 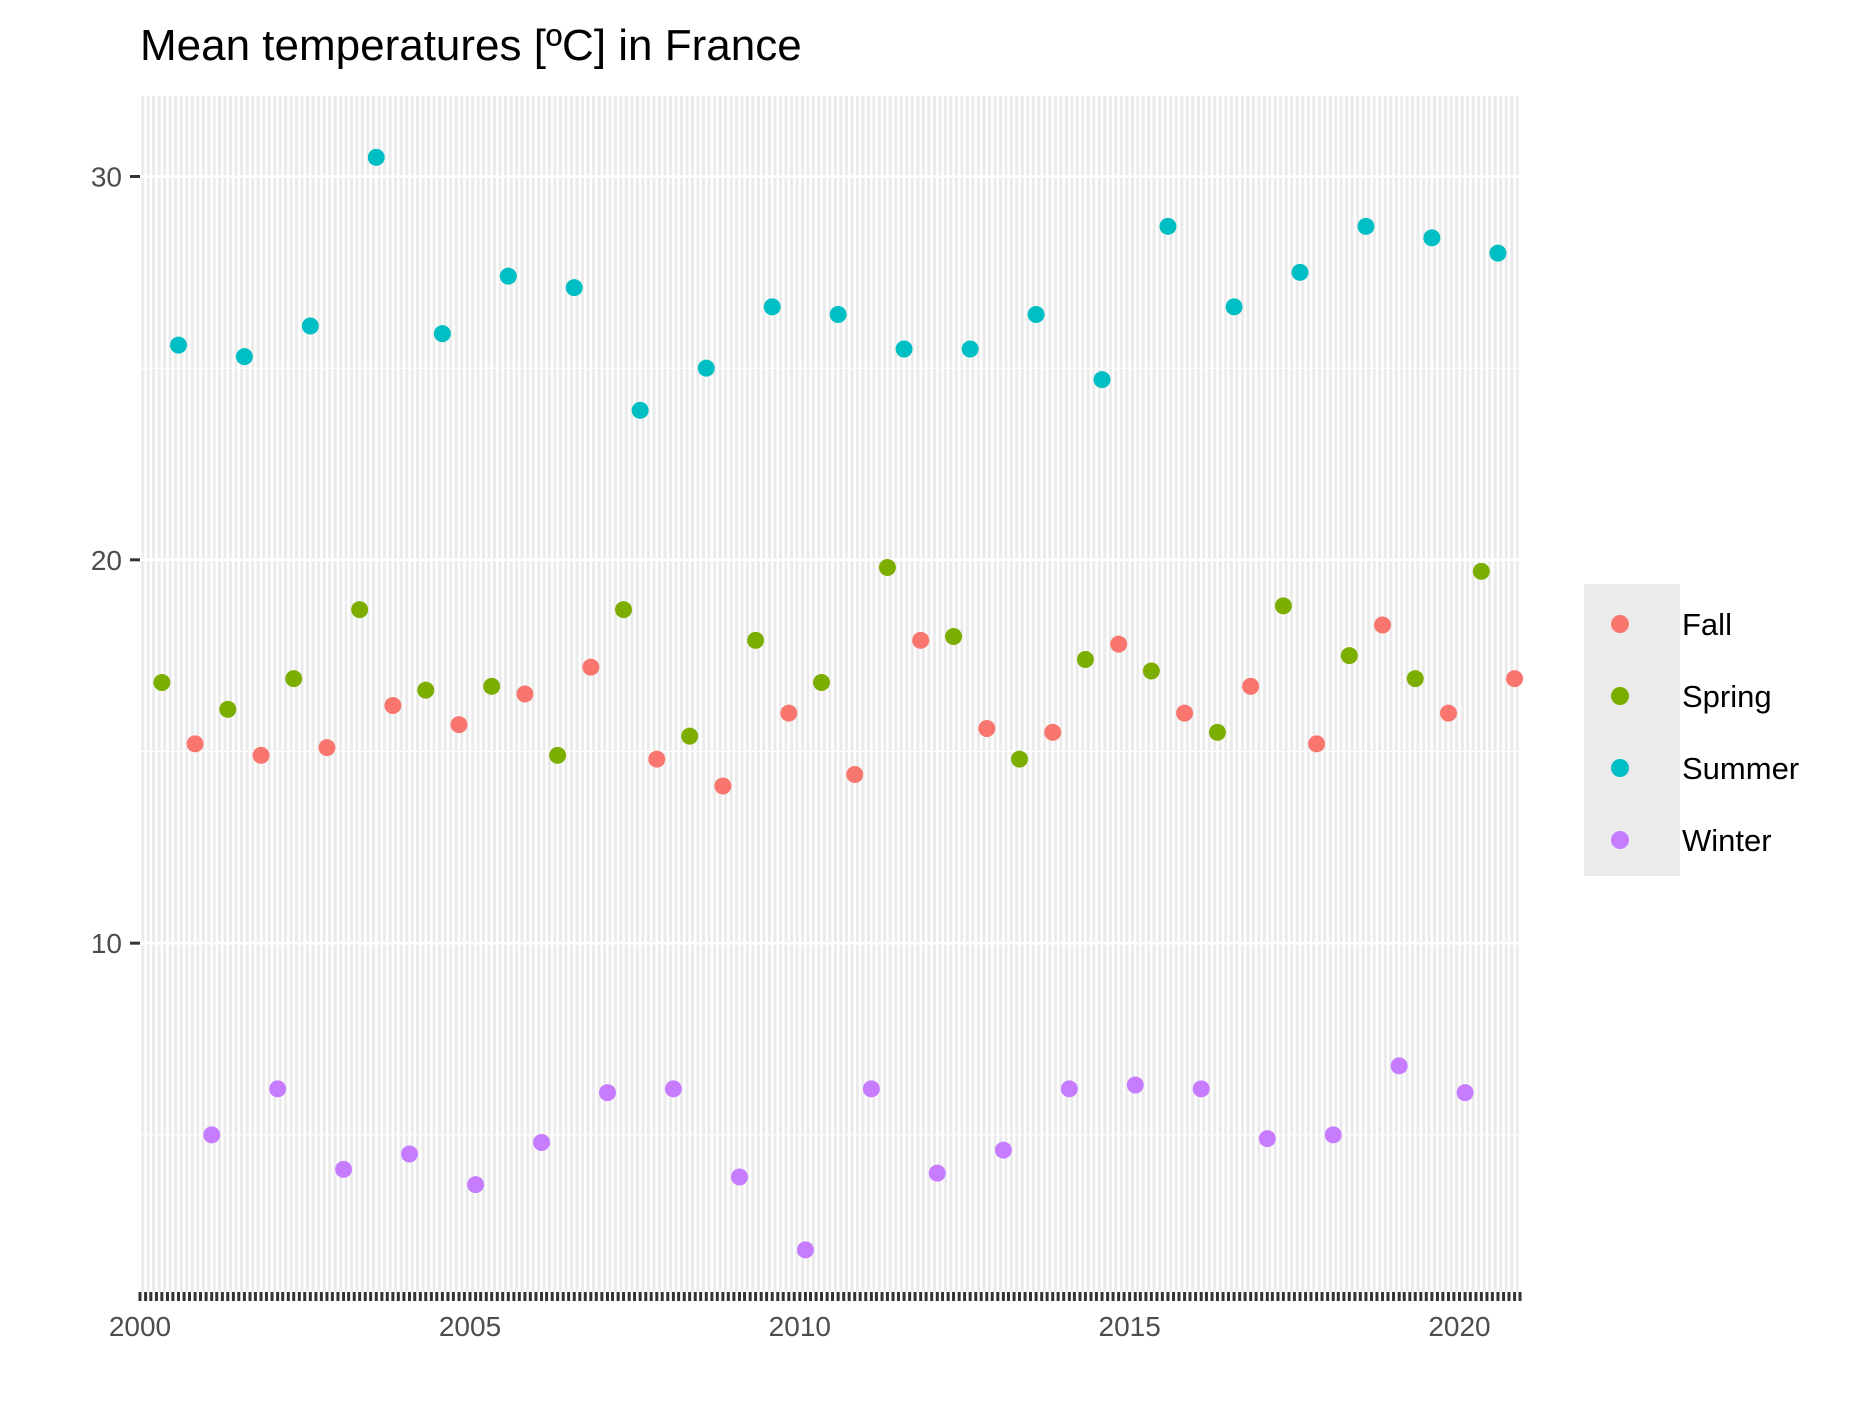 What do you see at coordinates (1727, 696) in the screenshot?
I see `legend-label-spring: Spring` at bounding box center [1727, 696].